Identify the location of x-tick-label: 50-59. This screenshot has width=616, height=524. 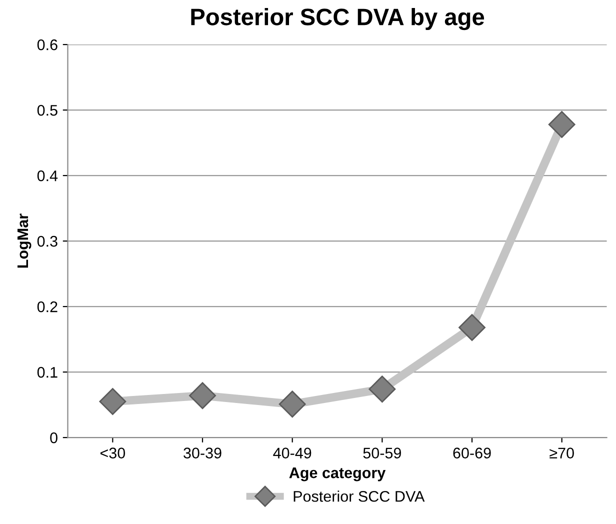
(382, 453).